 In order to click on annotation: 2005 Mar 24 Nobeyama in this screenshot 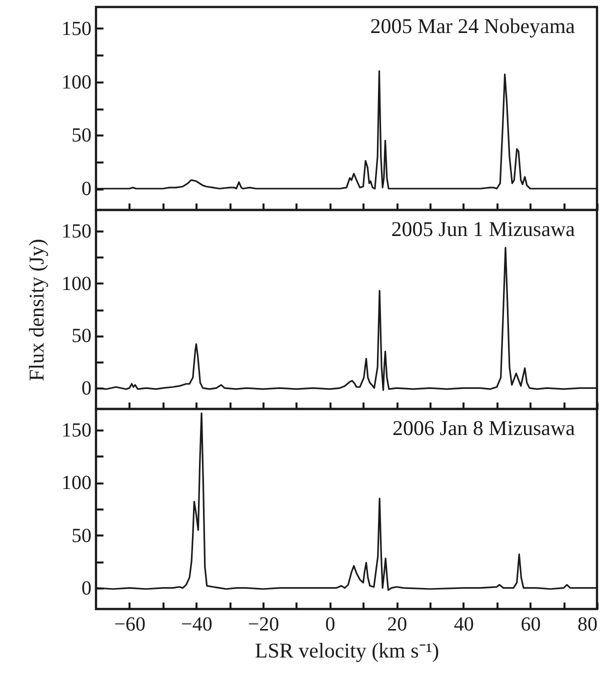, I will do `click(473, 26)`.